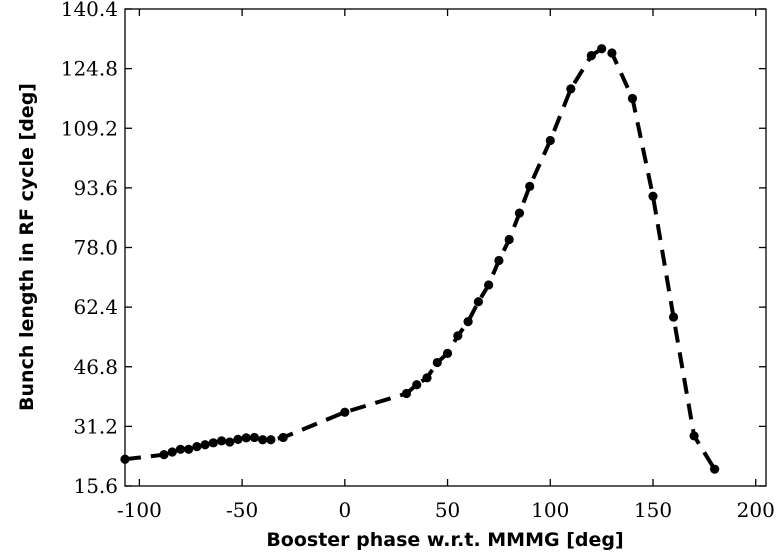 The height and width of the screenshot is (559, 780). What do you see at coordinates (550, 510) in the screenshot?
I see `x-tick-label: 100` at bounding box center [550, 510].